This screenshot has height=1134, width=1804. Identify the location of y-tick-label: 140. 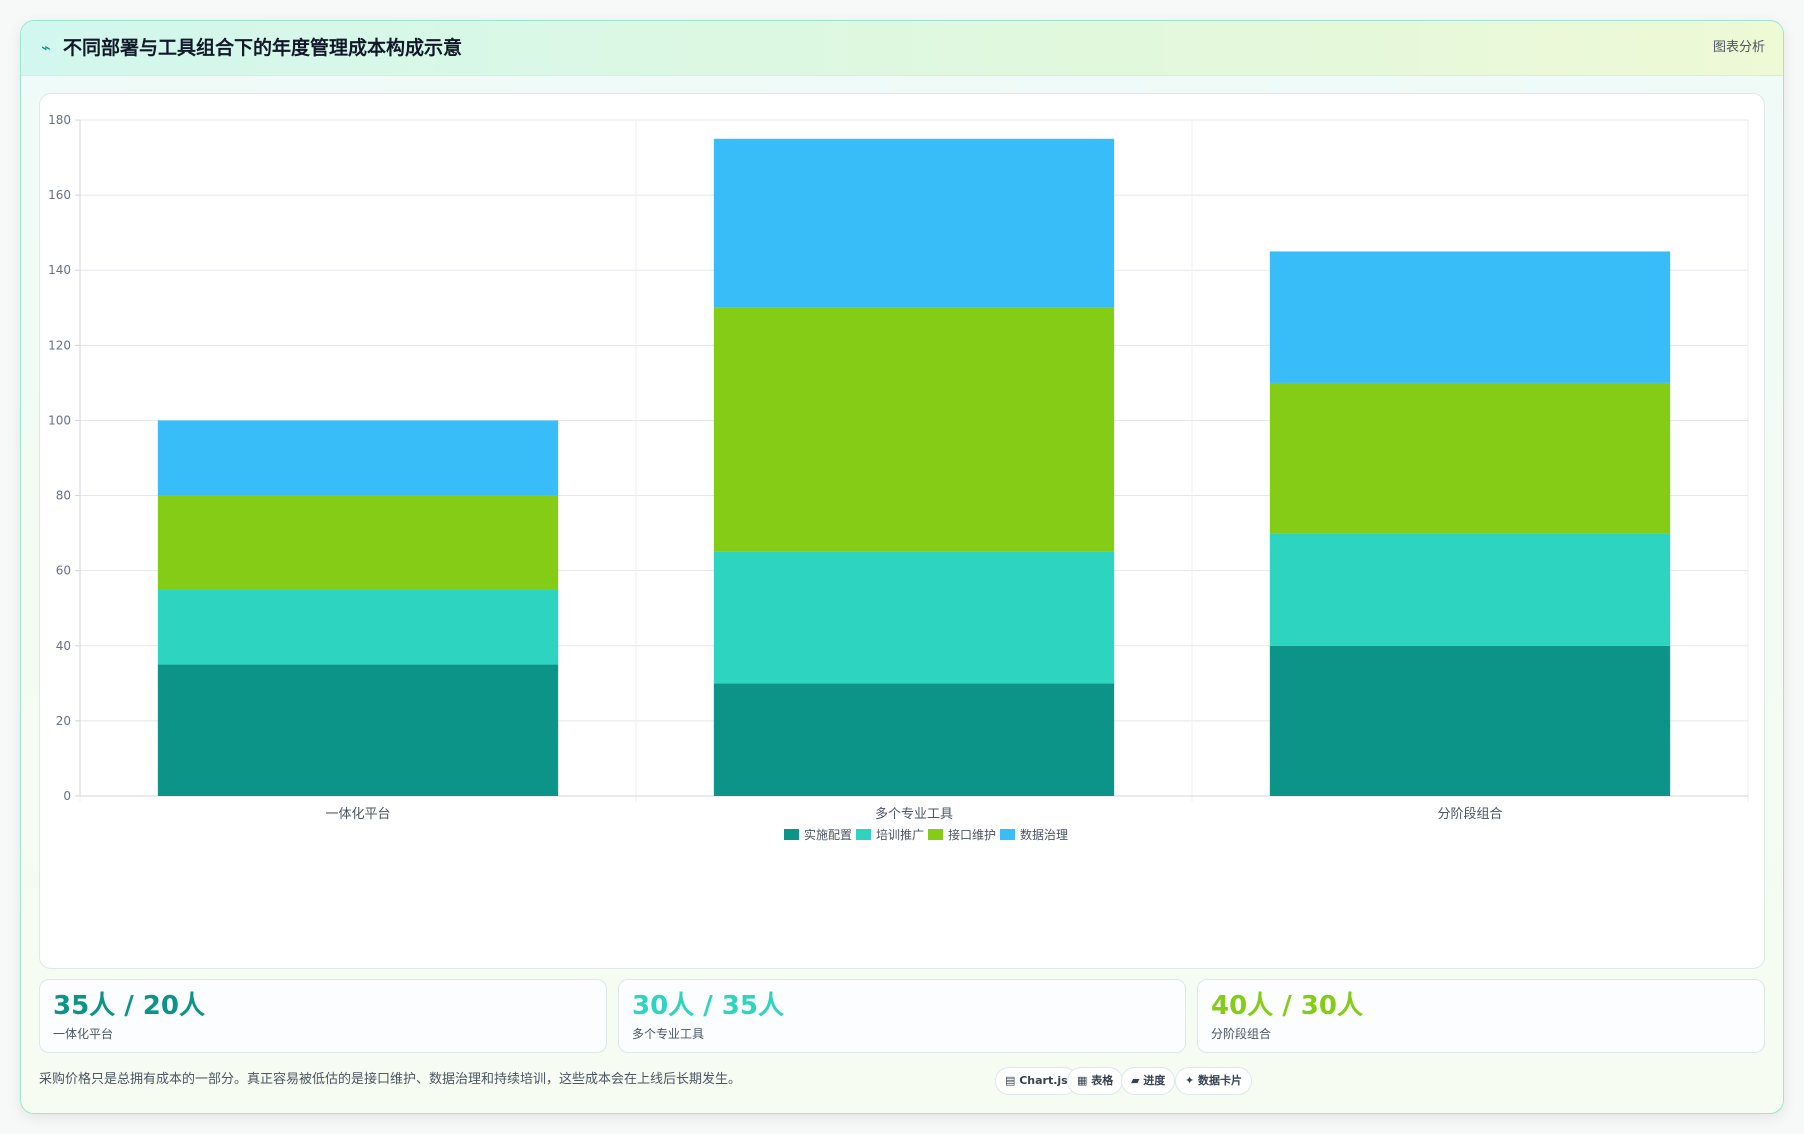
(59, 270).